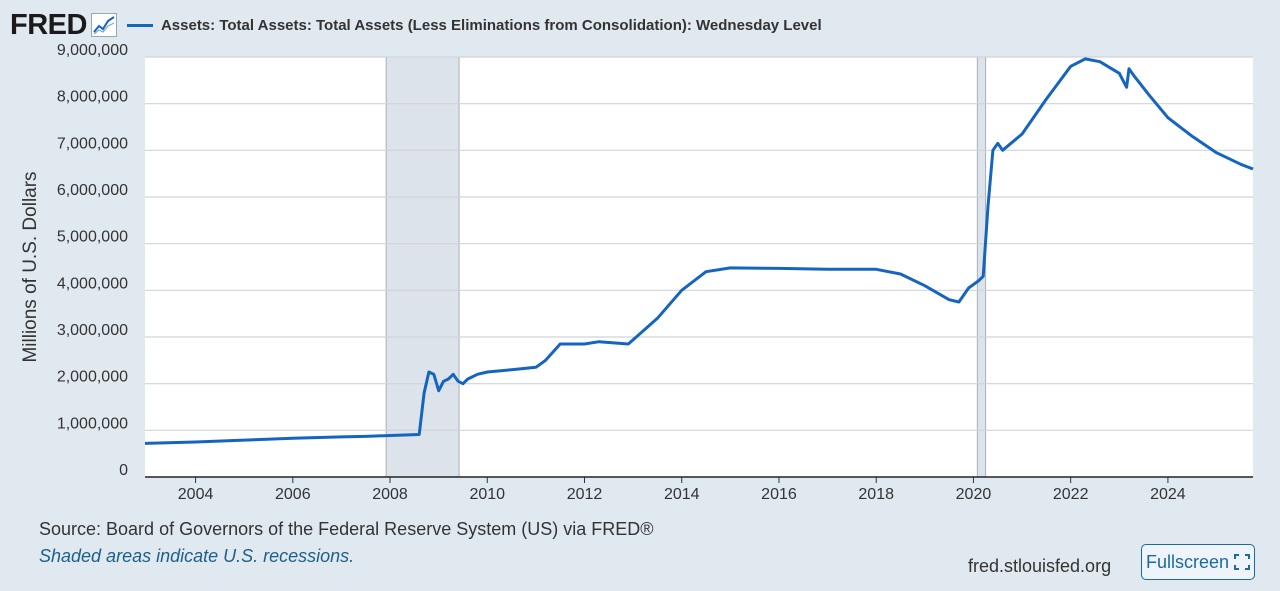 This screenshot has height=591, width=1280. What do you see at coordinates (197, 556) in the screenshot?
I see `recession-note: Shaded areas indicate U.S. recessions.` at bounding box center [197, 556].